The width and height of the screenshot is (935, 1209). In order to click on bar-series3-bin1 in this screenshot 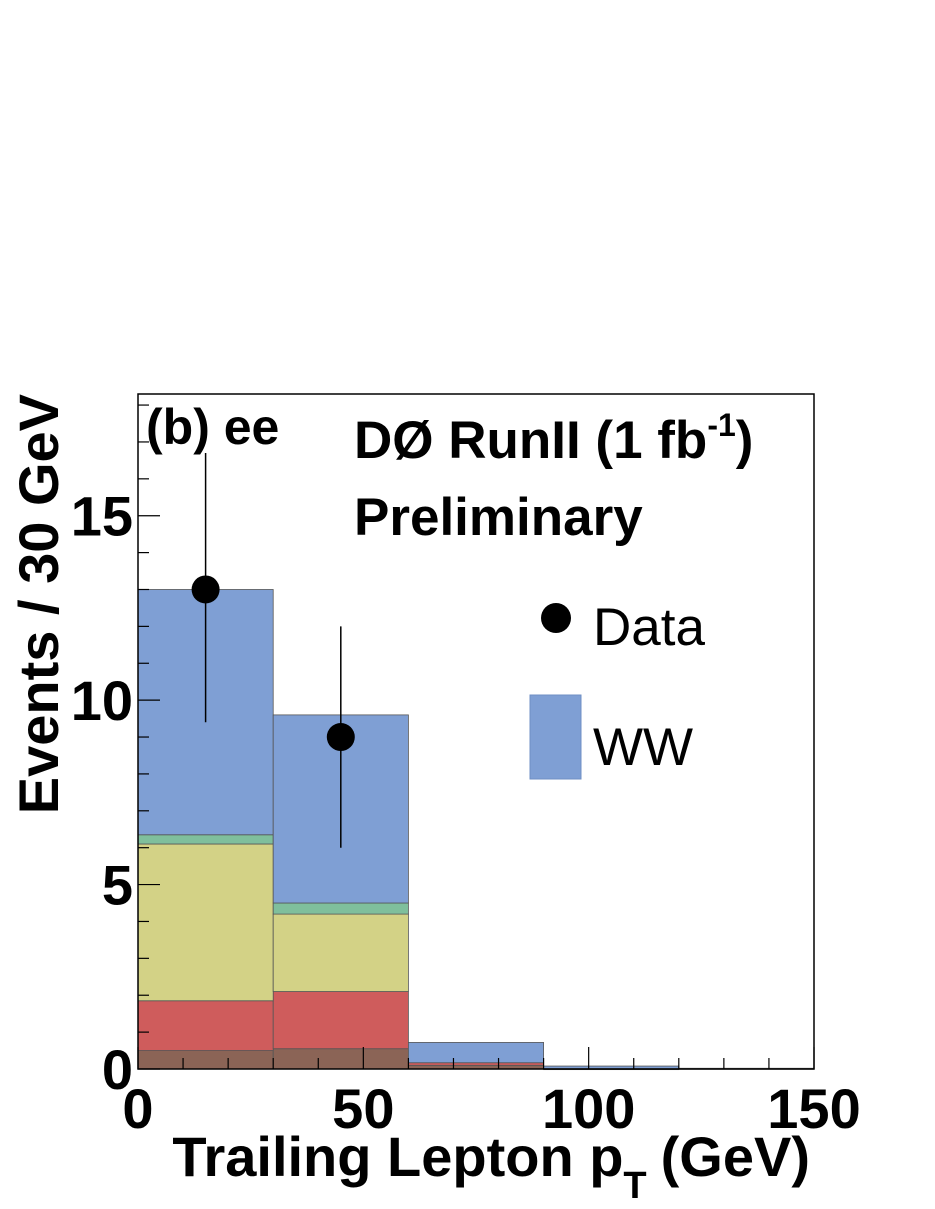, I will do `click(340, 908)`.